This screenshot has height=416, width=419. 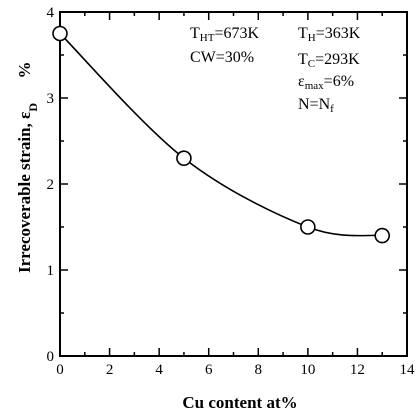 What do you see at coordinates (224, 34) in the screenshot?
I see `condition-annotation: THT=673K` at bounding box center [224, 34].